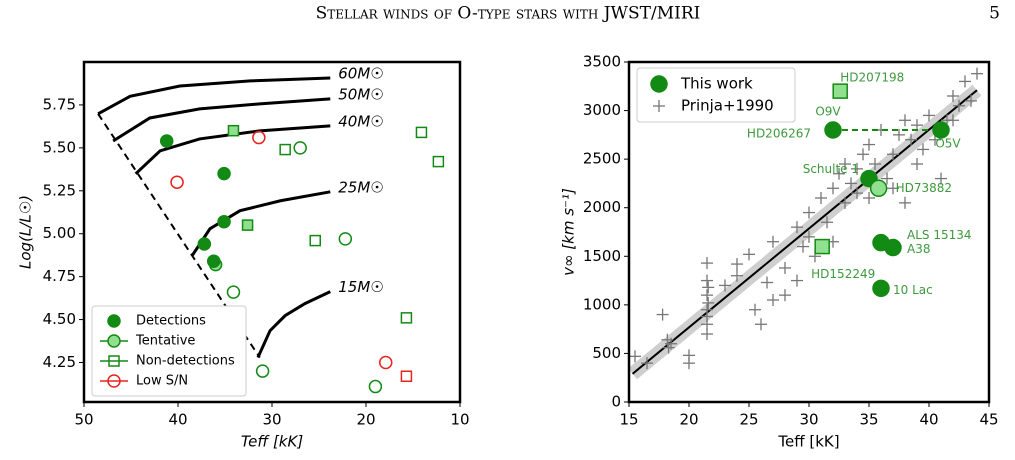 This screenshot has height=460, width=1015. Describe the element at coordinates (628, 420) in the screenshot. I see `x-tick-label: 15` at that location.